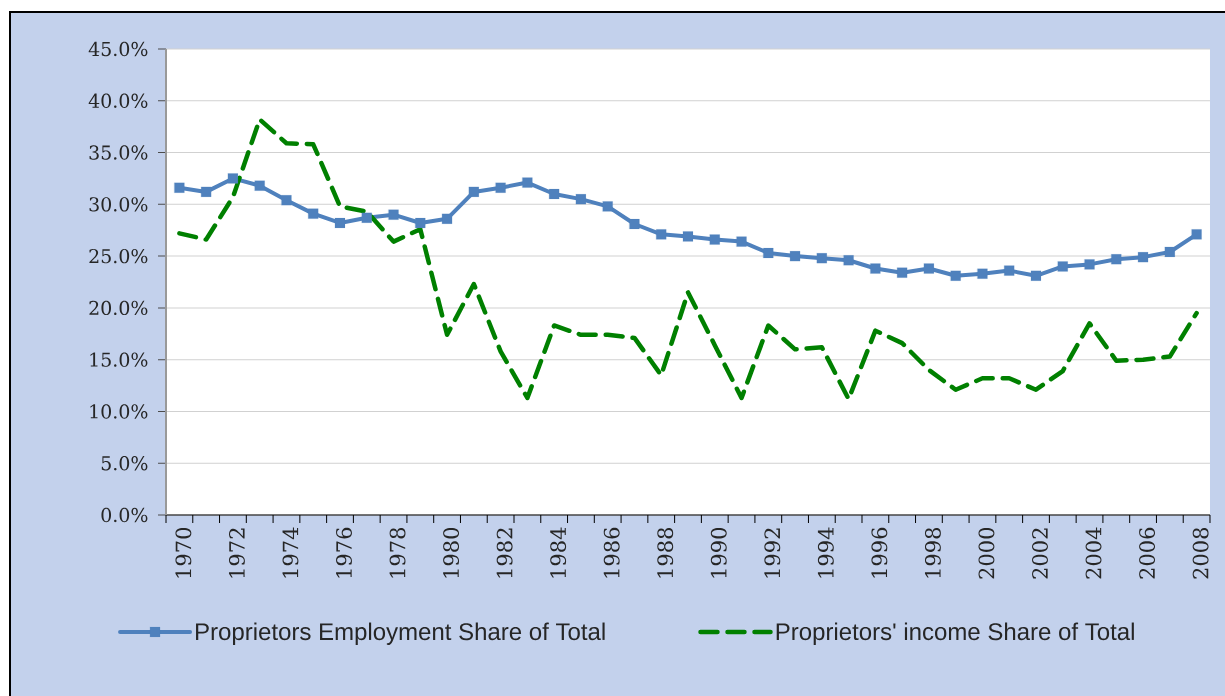 This screenshot has width=1225, height=696. What do you see at coordinates (236, 553) in the screenshot?
I see `x-tick-label: 1972` at bounding box center [236, 553].